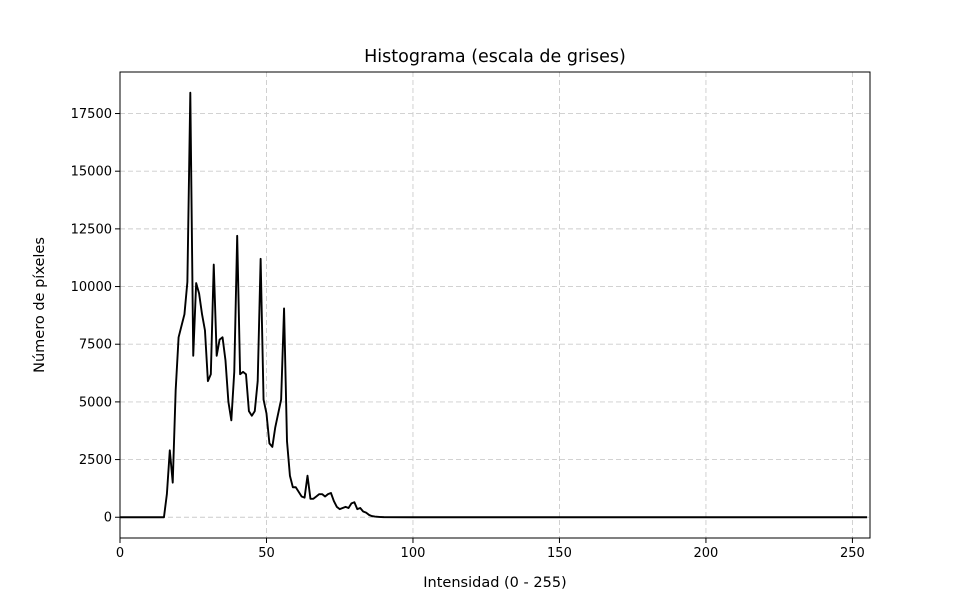 The height and width of the screenshot is (600, 964). I want to click on y-axis-title: Número de píxeles, so click(40, 305).